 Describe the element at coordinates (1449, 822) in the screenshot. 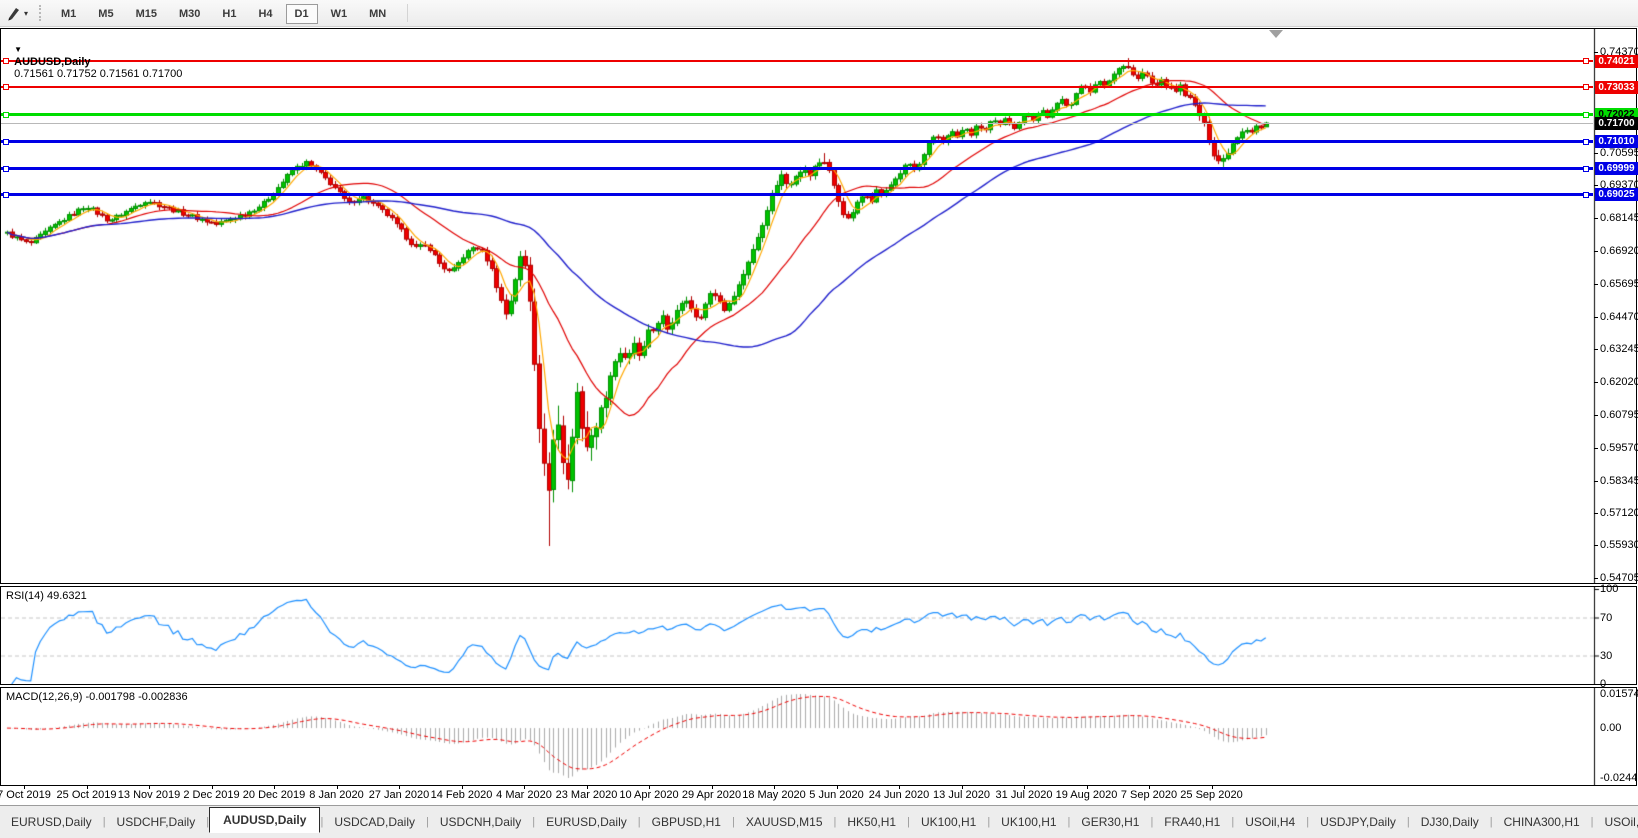

I see `chart-tab-dj30-daily: DJ30,Daily` at that location.